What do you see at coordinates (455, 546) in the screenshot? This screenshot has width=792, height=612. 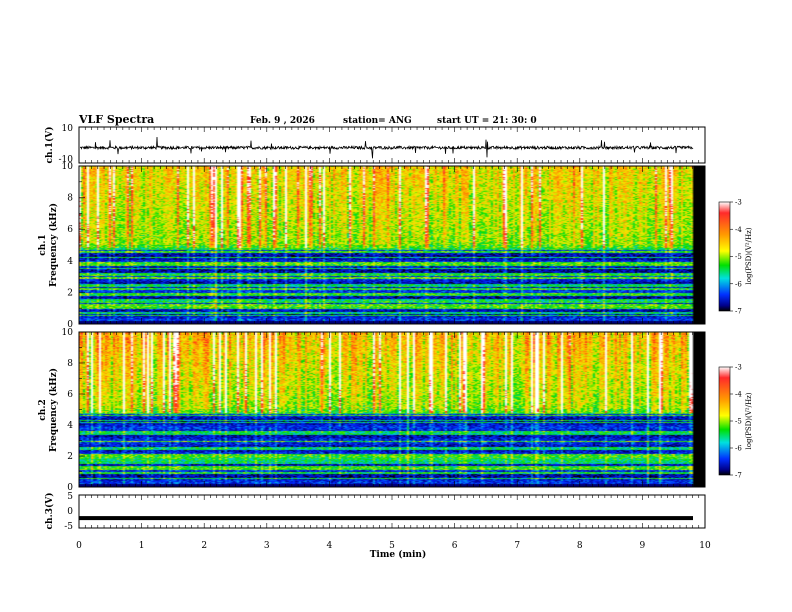 I see `time-axis-tick-label: 6` at bounding box center [455, 546].